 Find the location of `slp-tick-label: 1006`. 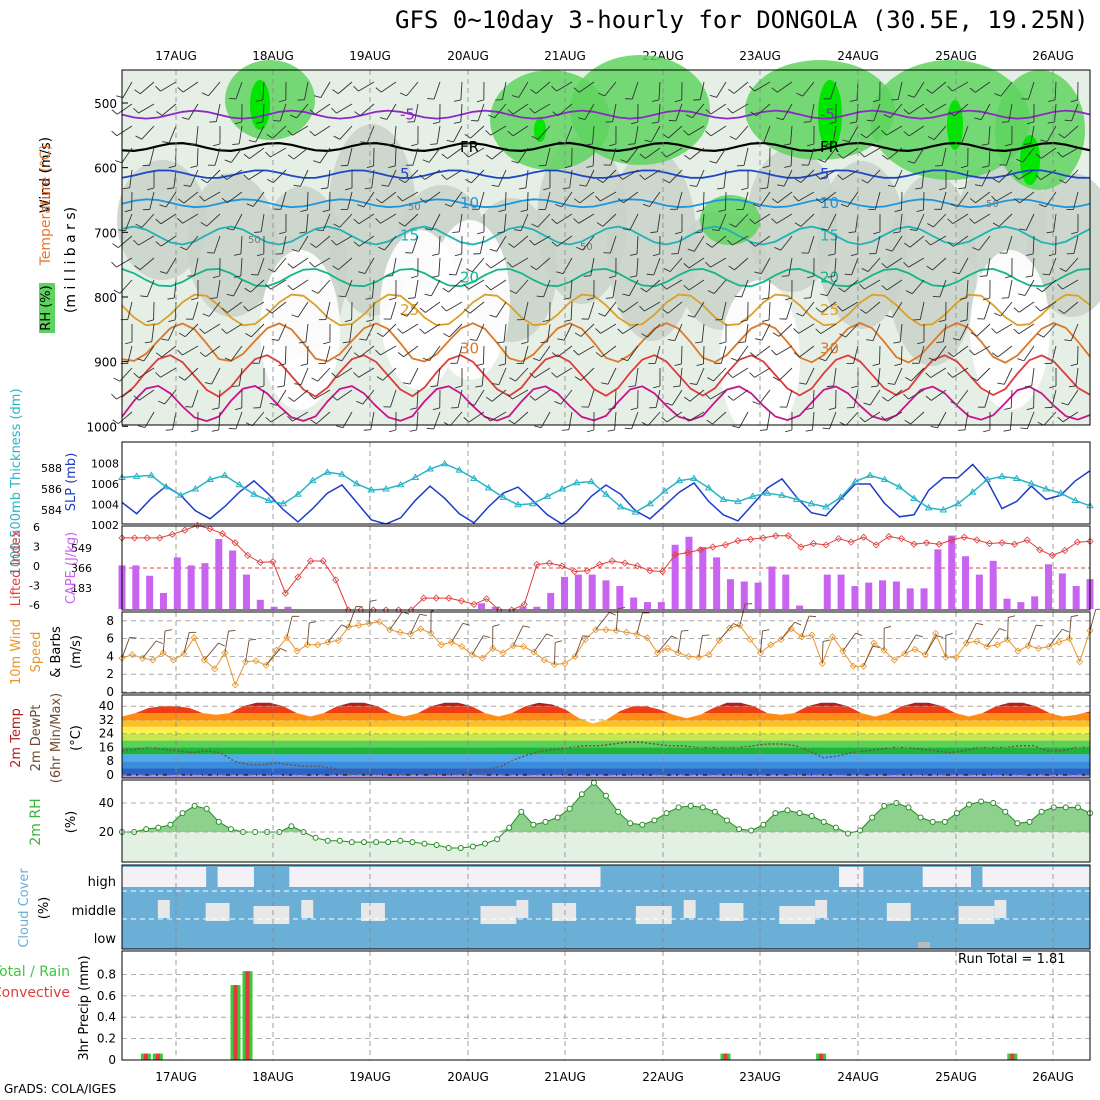

slp-tick-label: 1006 is located at coordinates (105, 484).